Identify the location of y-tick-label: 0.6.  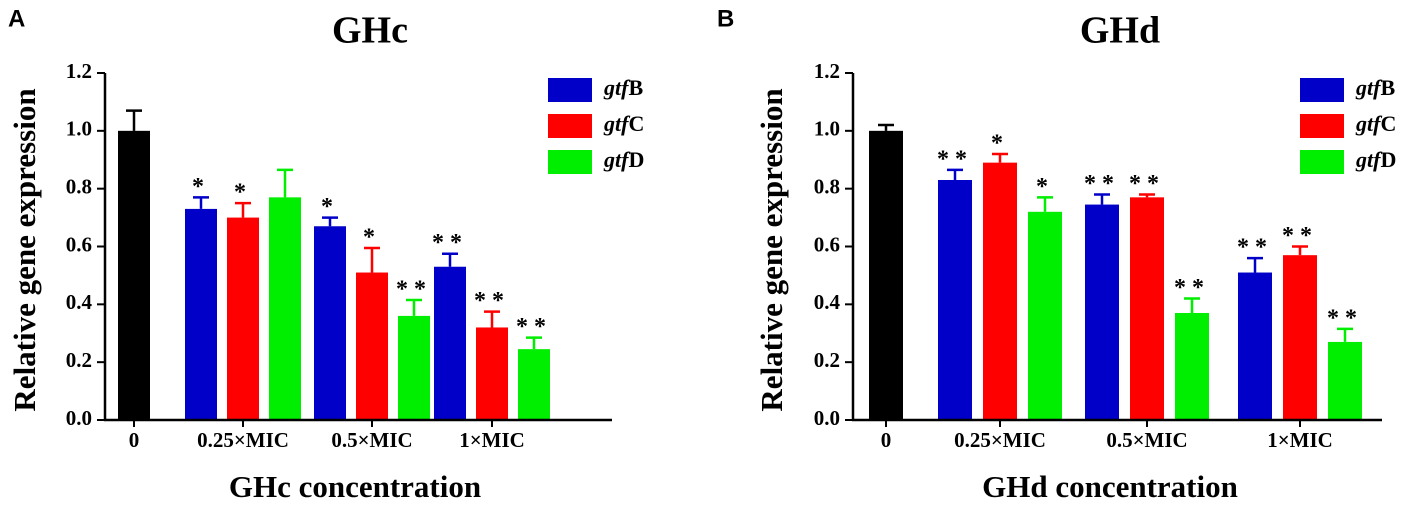
(79, 244).